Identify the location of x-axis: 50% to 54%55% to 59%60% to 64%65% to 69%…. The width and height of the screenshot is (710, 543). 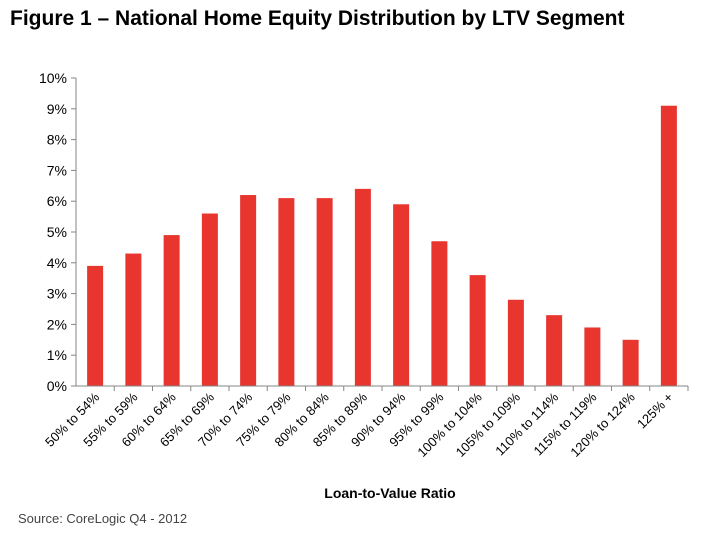
(365, 422).